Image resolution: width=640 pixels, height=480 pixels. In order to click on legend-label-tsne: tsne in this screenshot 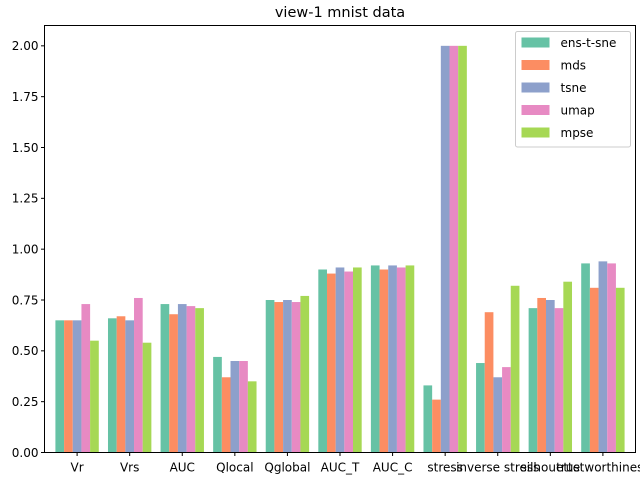, I will do `click(574, 88)`.